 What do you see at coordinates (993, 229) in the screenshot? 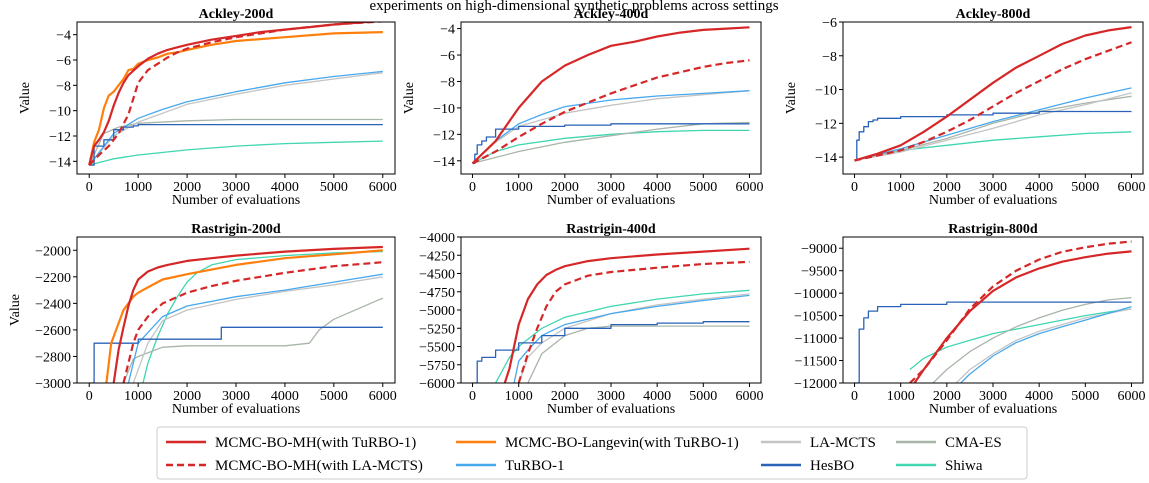
I see `chart-title: Rastrigin-800d` at bounding box center [993, 229].